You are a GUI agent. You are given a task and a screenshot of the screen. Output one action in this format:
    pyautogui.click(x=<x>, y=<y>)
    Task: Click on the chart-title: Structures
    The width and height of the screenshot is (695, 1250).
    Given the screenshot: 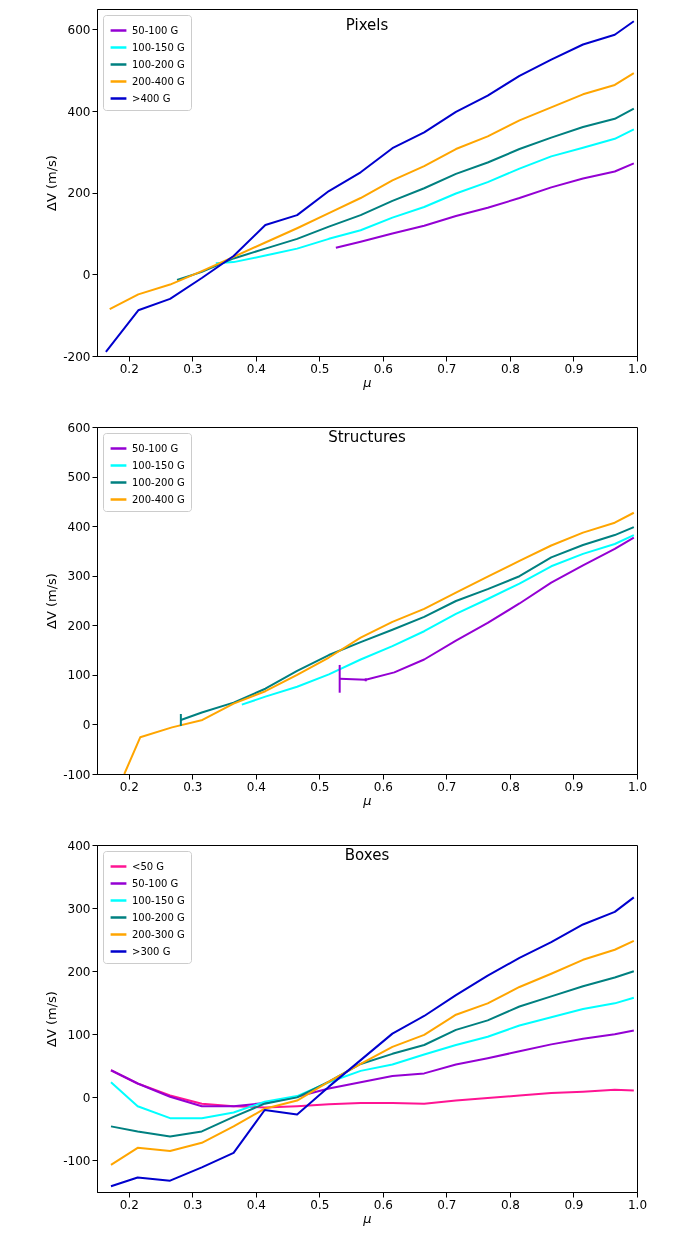 What is the action you would take?
    pyautogui.click(x=367, y=437)
    